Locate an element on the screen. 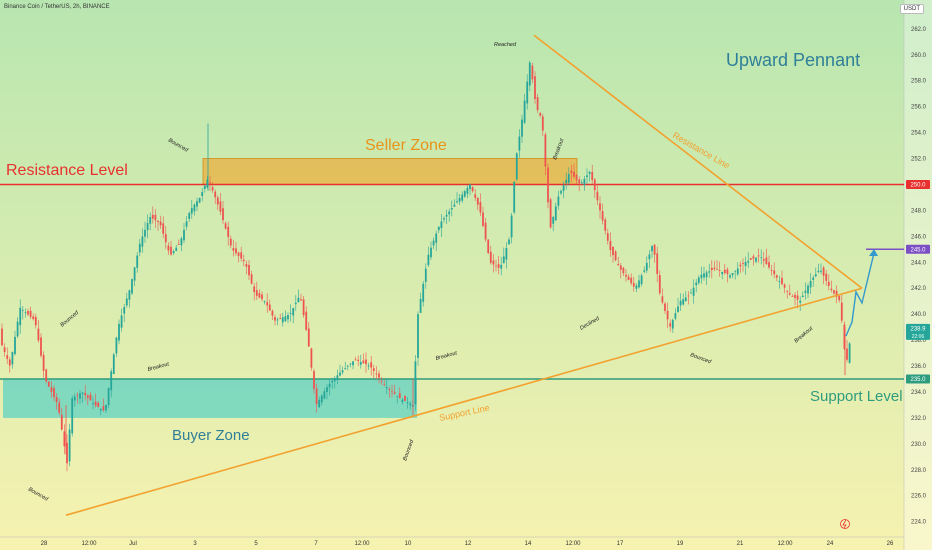 Image resolution: width=932 pixels, height=550 pixels. x-tick-label: 21 is located at coordinates (740, 544).